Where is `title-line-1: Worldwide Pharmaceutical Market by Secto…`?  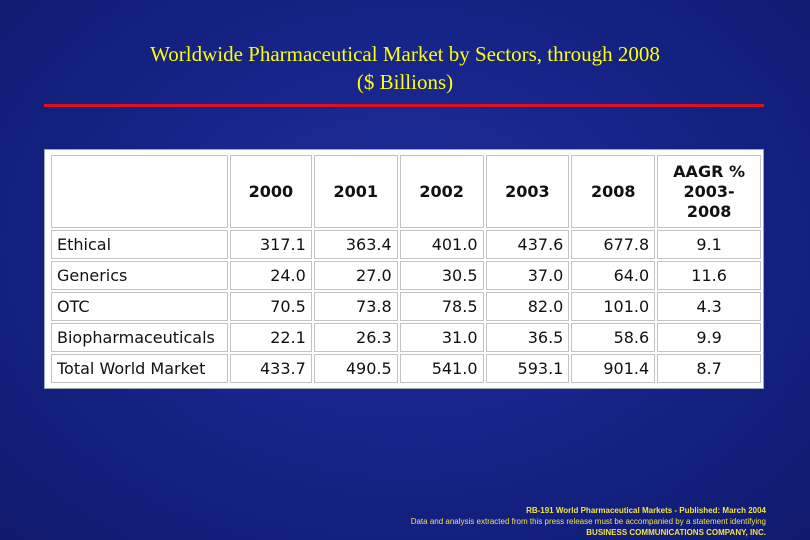
title-line-1: Worldwide Pharmaceutical Market by Secto… is located at coordinates (405, 54).